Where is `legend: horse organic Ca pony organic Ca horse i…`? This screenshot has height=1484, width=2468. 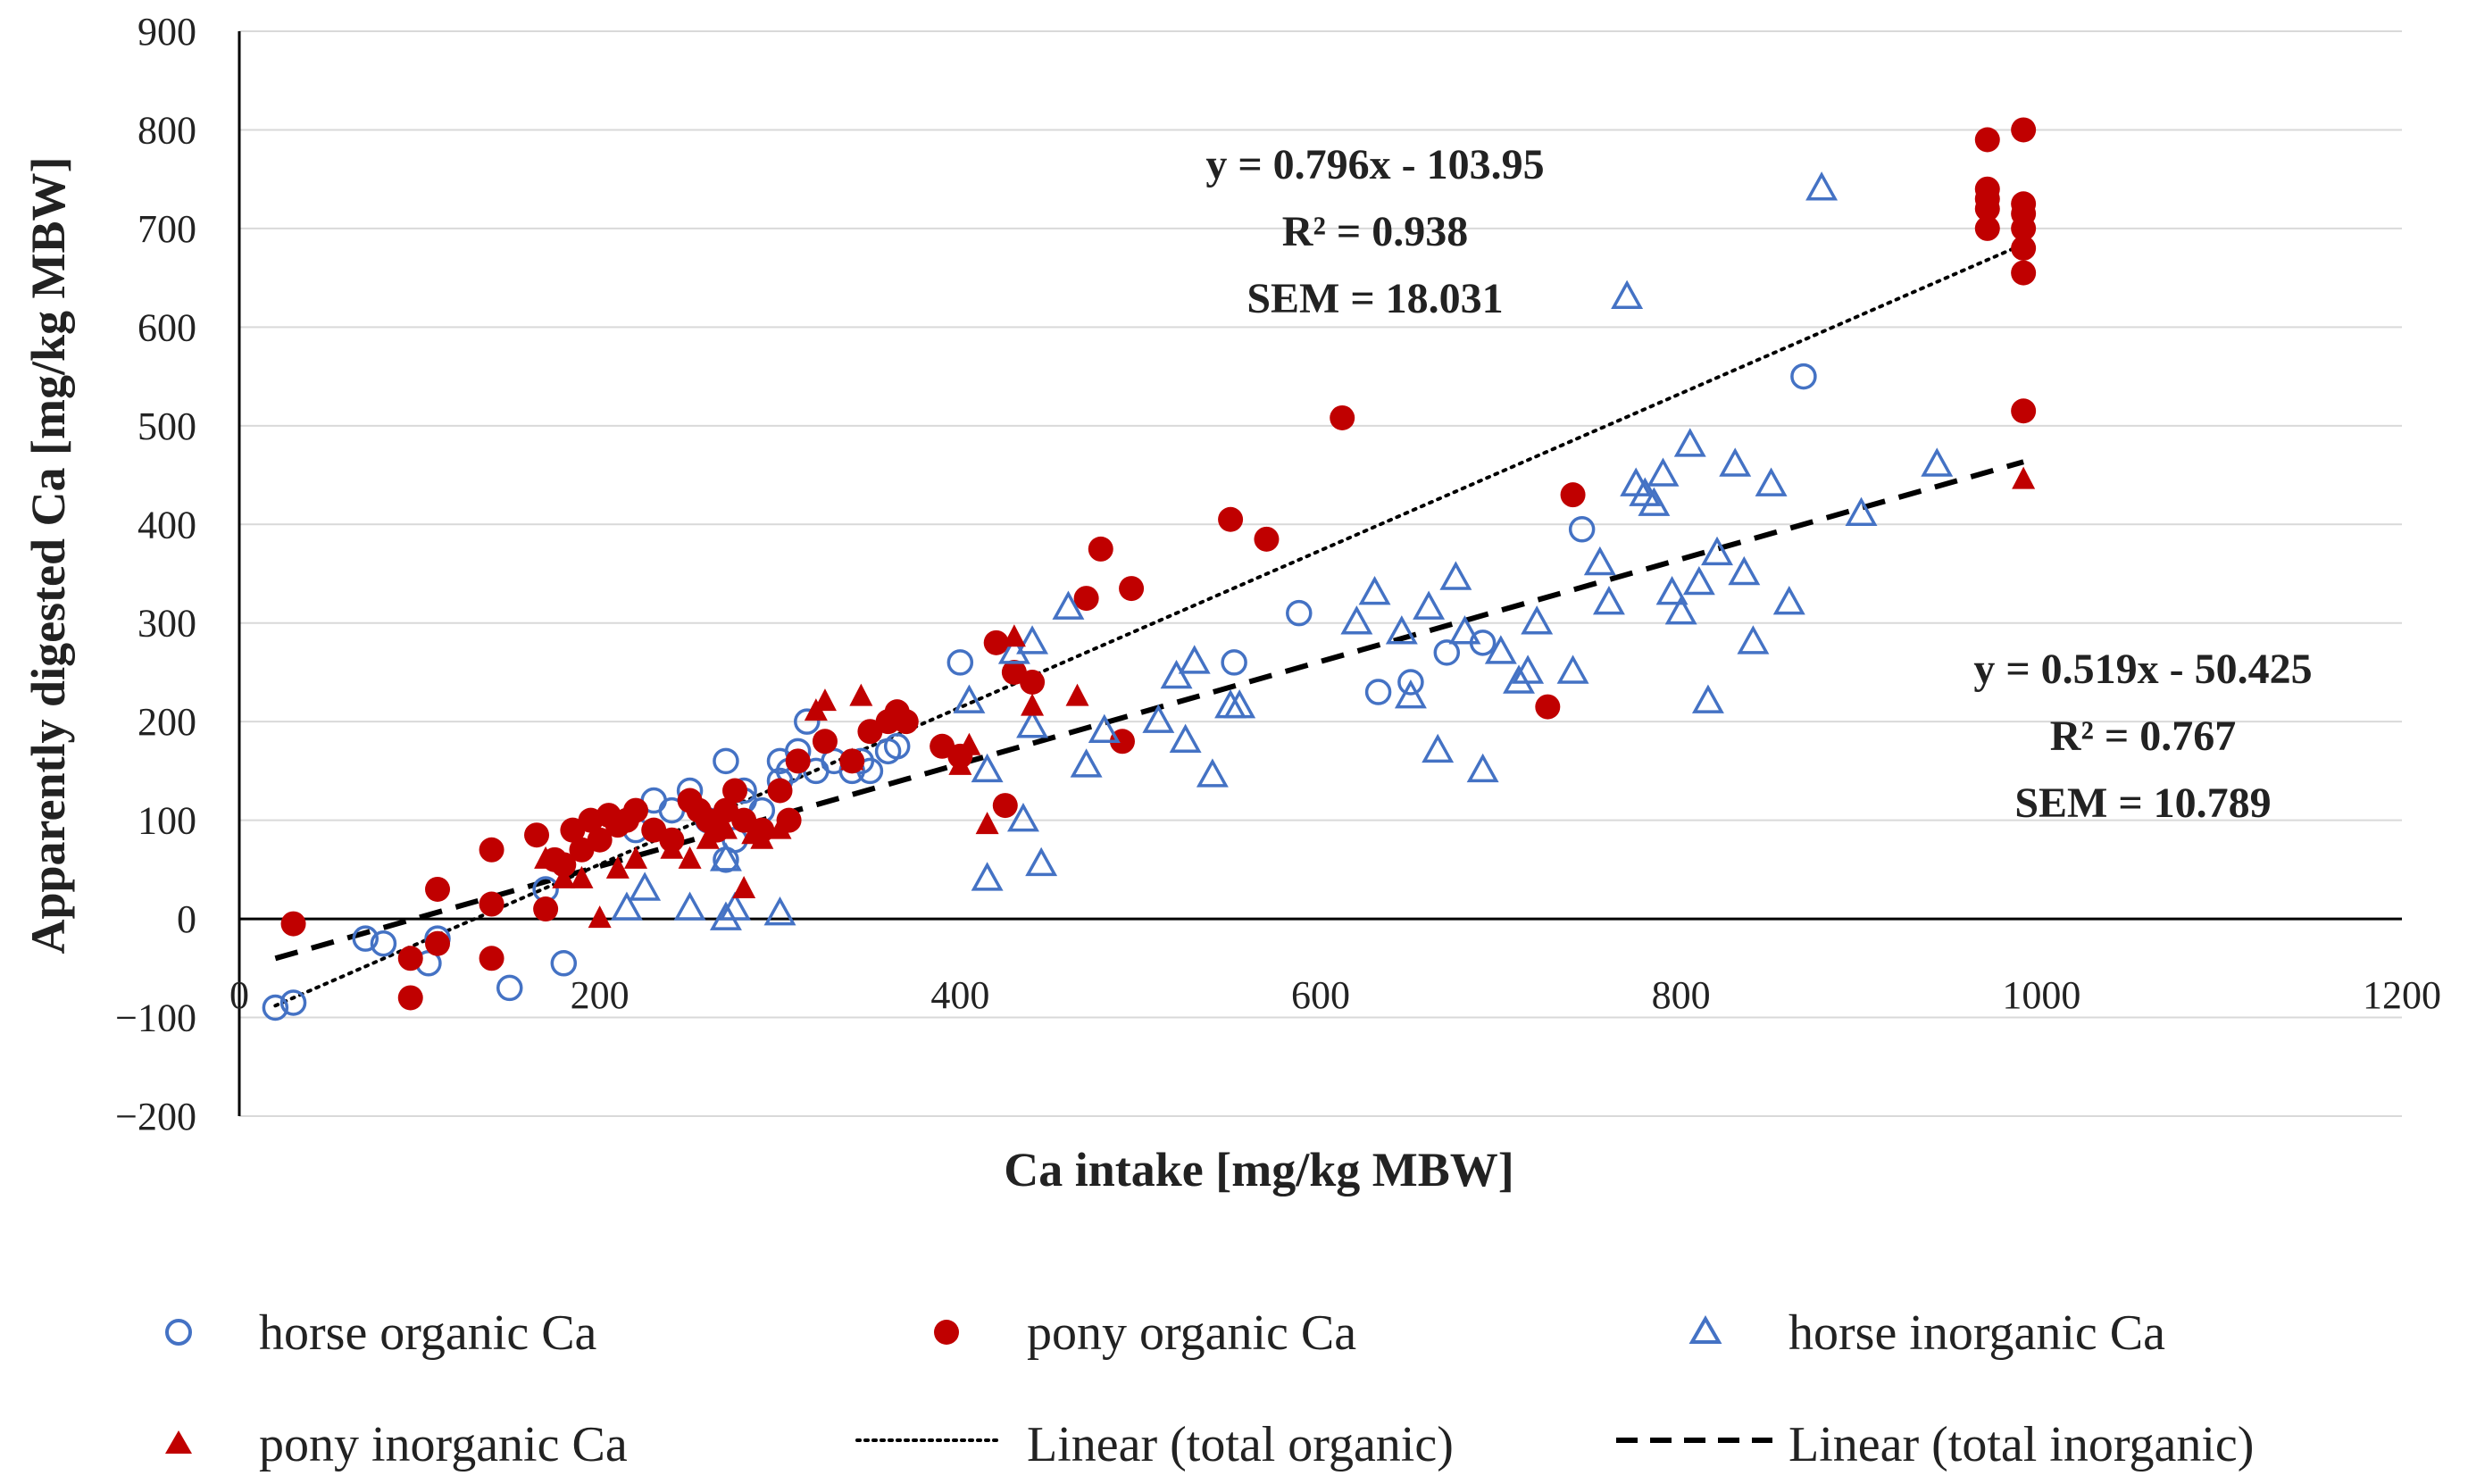
legend: horse organic Ca pony organic Ca horse i… is located at coordinates (1209, 1388).